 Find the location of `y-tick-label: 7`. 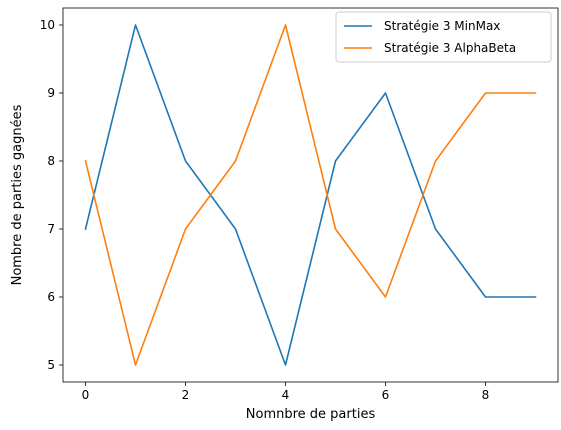

y-tick-label: 7 is located at coordinates (51, 229).